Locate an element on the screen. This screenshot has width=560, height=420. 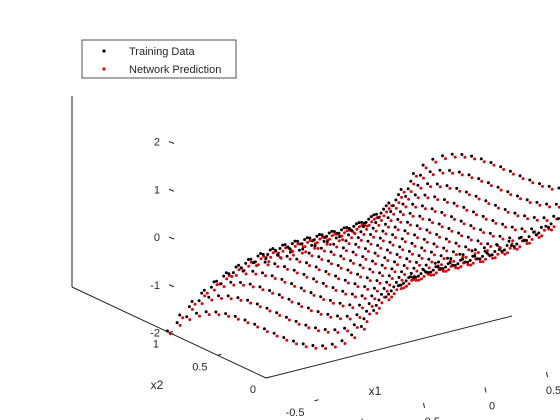
x2-tick is located at coordinates (316, 400).